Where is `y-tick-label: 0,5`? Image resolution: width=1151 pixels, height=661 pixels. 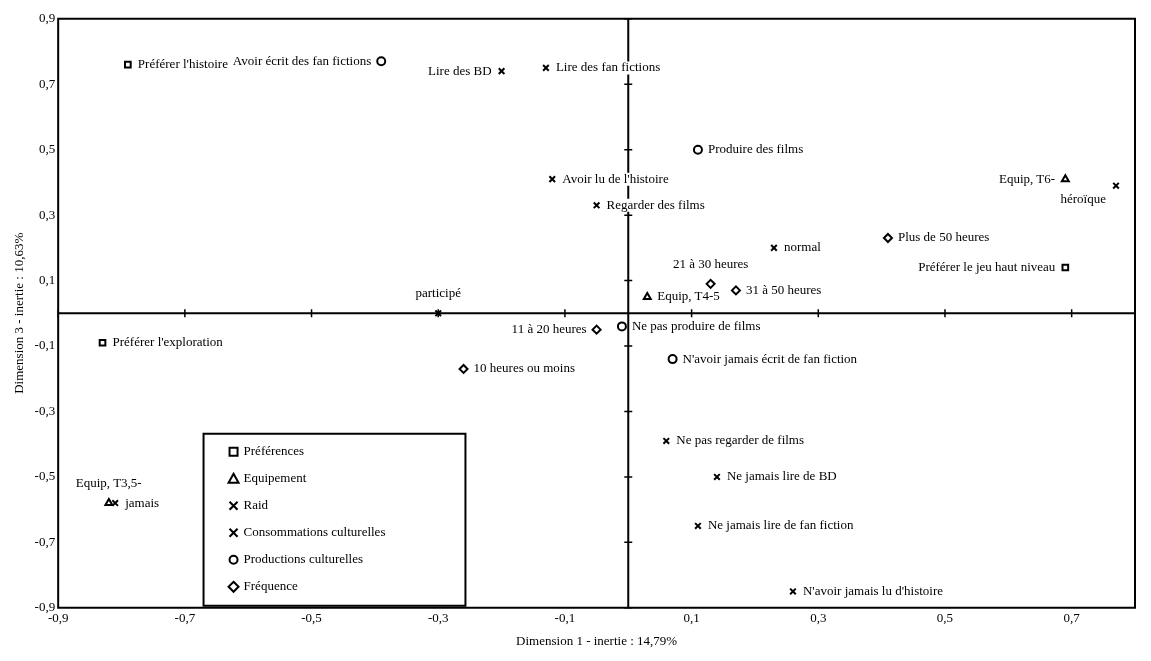 y-tick-label: 0,5 is located at coordinates (47, 149).